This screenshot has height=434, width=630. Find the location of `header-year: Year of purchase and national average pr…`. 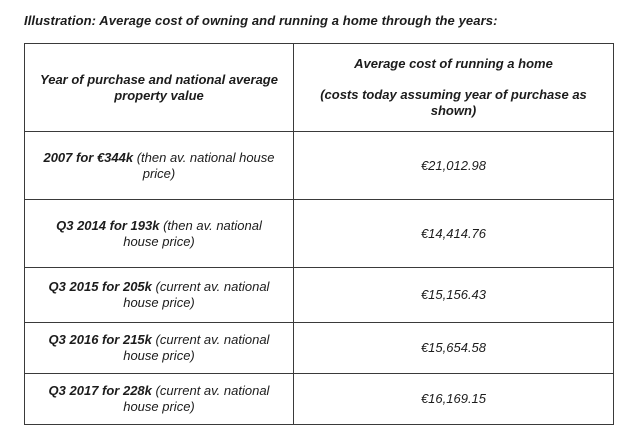

header-year: Year of purchase and national average pr… is located at coordinates (159, 87).